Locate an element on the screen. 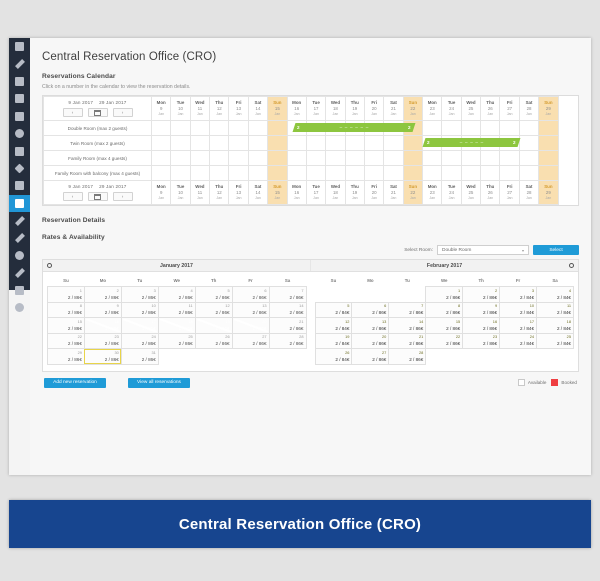 This screenshot has height=581, width=600. calendar-picker-button-top is located at coordinates (97, 112).